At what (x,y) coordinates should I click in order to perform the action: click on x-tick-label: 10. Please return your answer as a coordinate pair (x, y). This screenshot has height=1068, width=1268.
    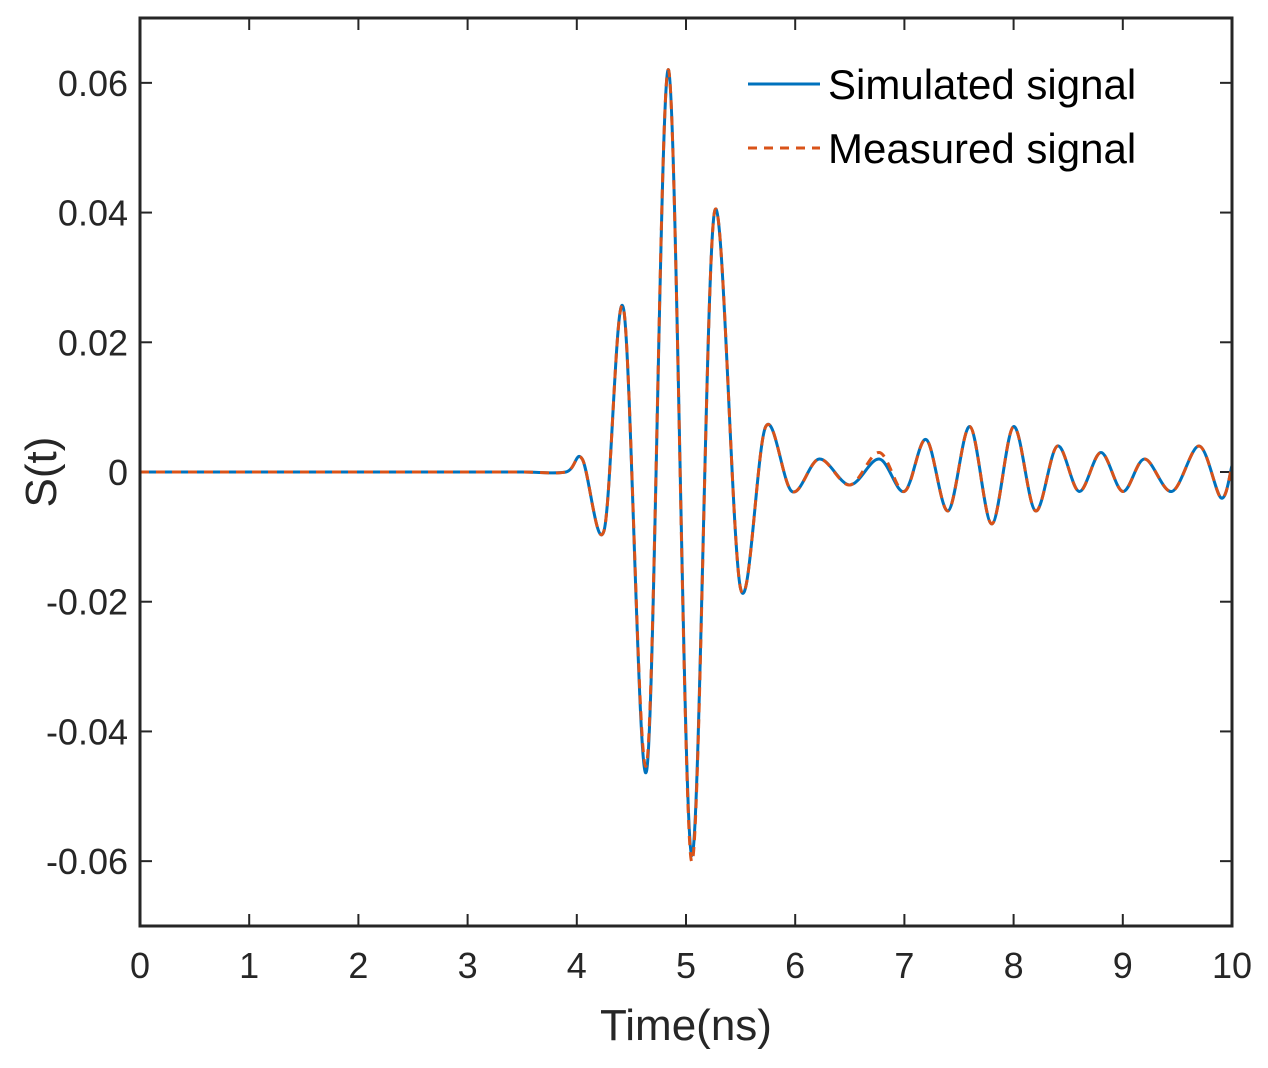
    Looking at the image, I should click on (1232, 965).